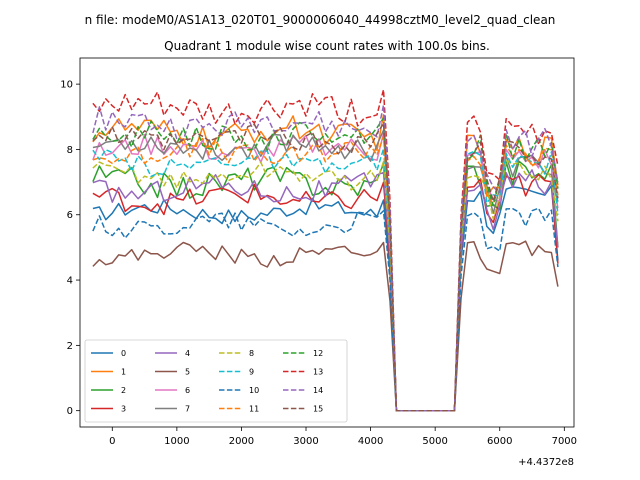 Image resolution: width=640 pixels, height=480 pixels. I want to click on legend-label: 6, so click(187, 390).